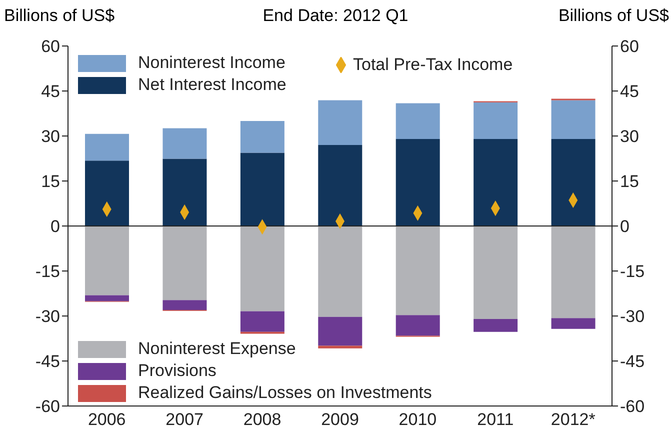 This screenshot has height=432, width=671. What do you see at coordinates (50, 46) in the screenshot?
I see `y-tick-label: 60` at bounding box center [50, 46].